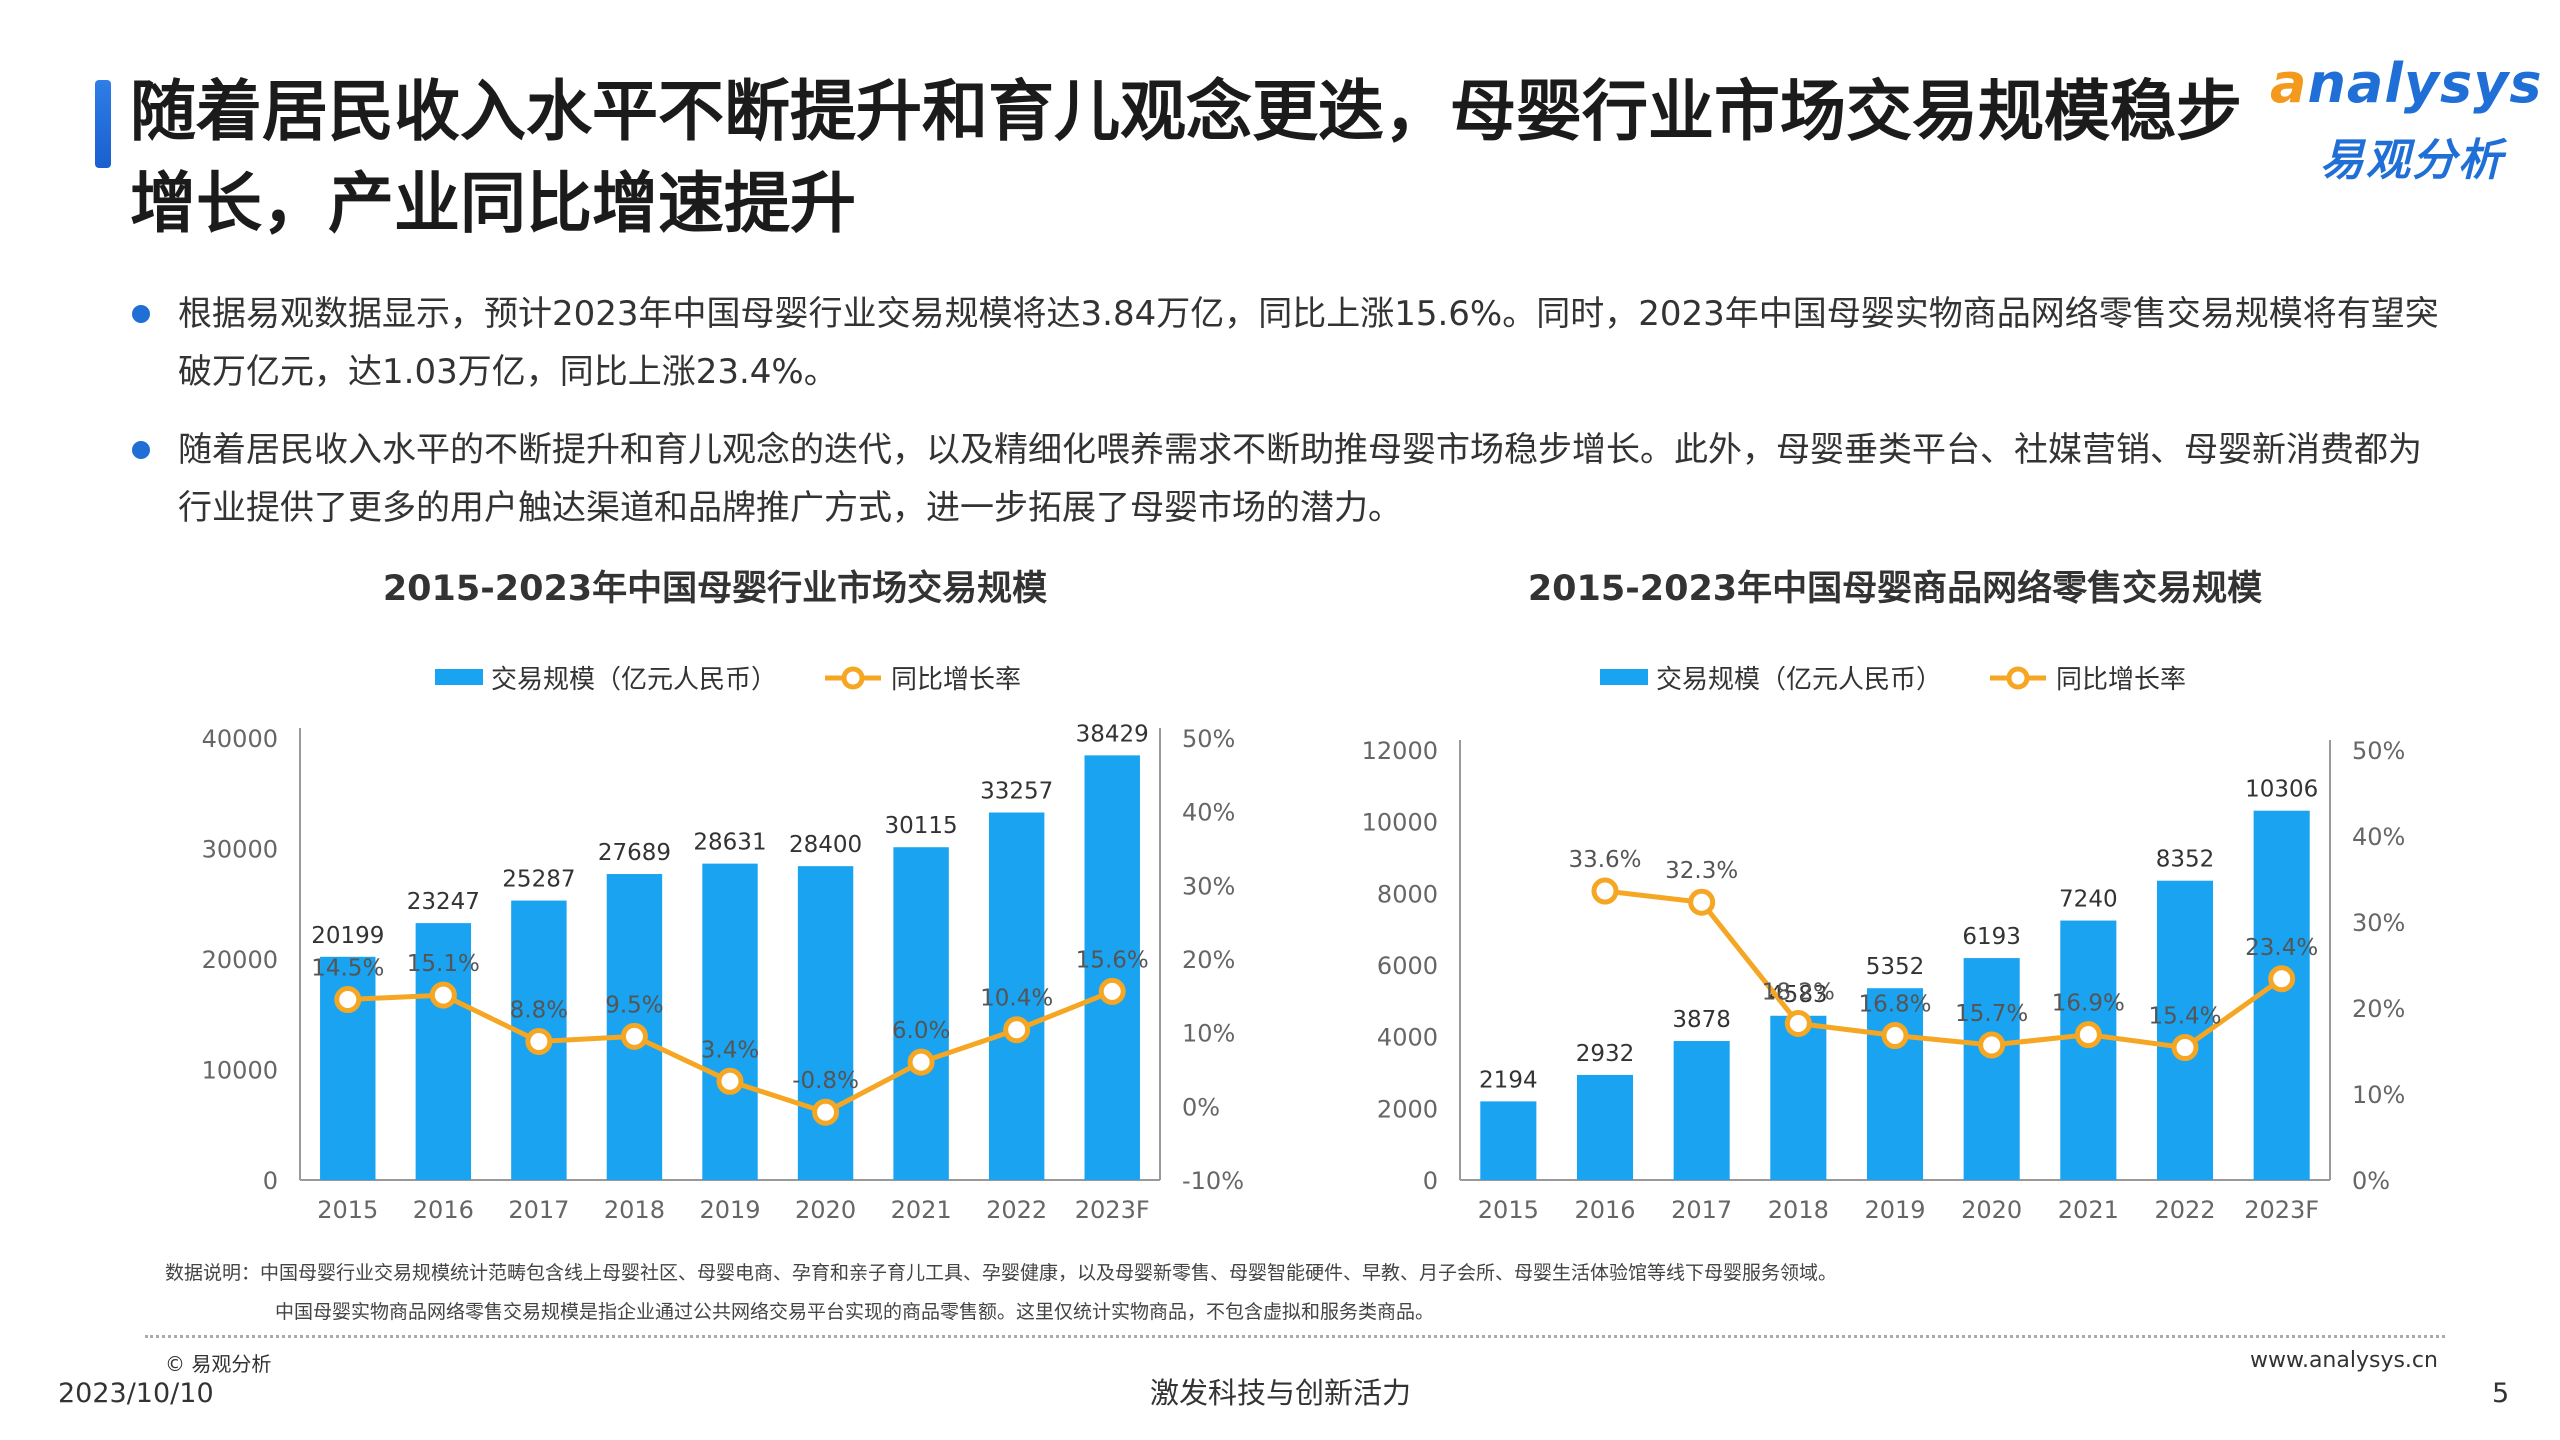 This screenshot has width=2560, height=1440. Describe the element at coordinates (1701, 1208) in the screenshot. I see `x-tick-label: 2017` at that location.